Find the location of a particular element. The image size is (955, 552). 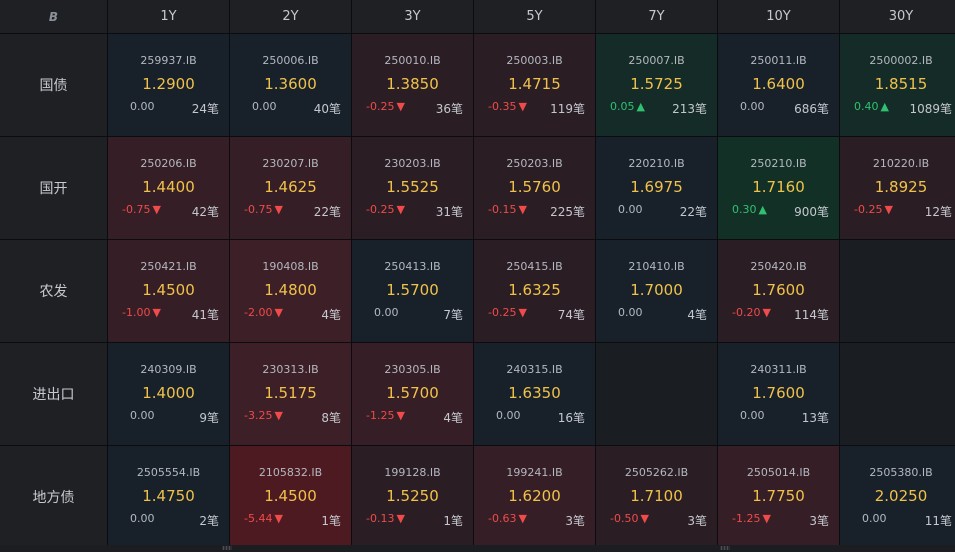

quote-cell: 250006.IB 1.3600 0.00 40笔 is located at coordinates (290, 85).